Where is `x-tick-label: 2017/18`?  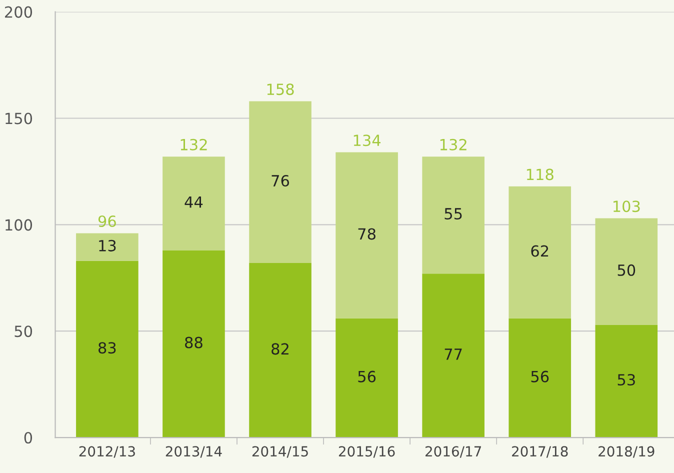
x-tick-label: 2017/18 is located at coordinates (540, 452).